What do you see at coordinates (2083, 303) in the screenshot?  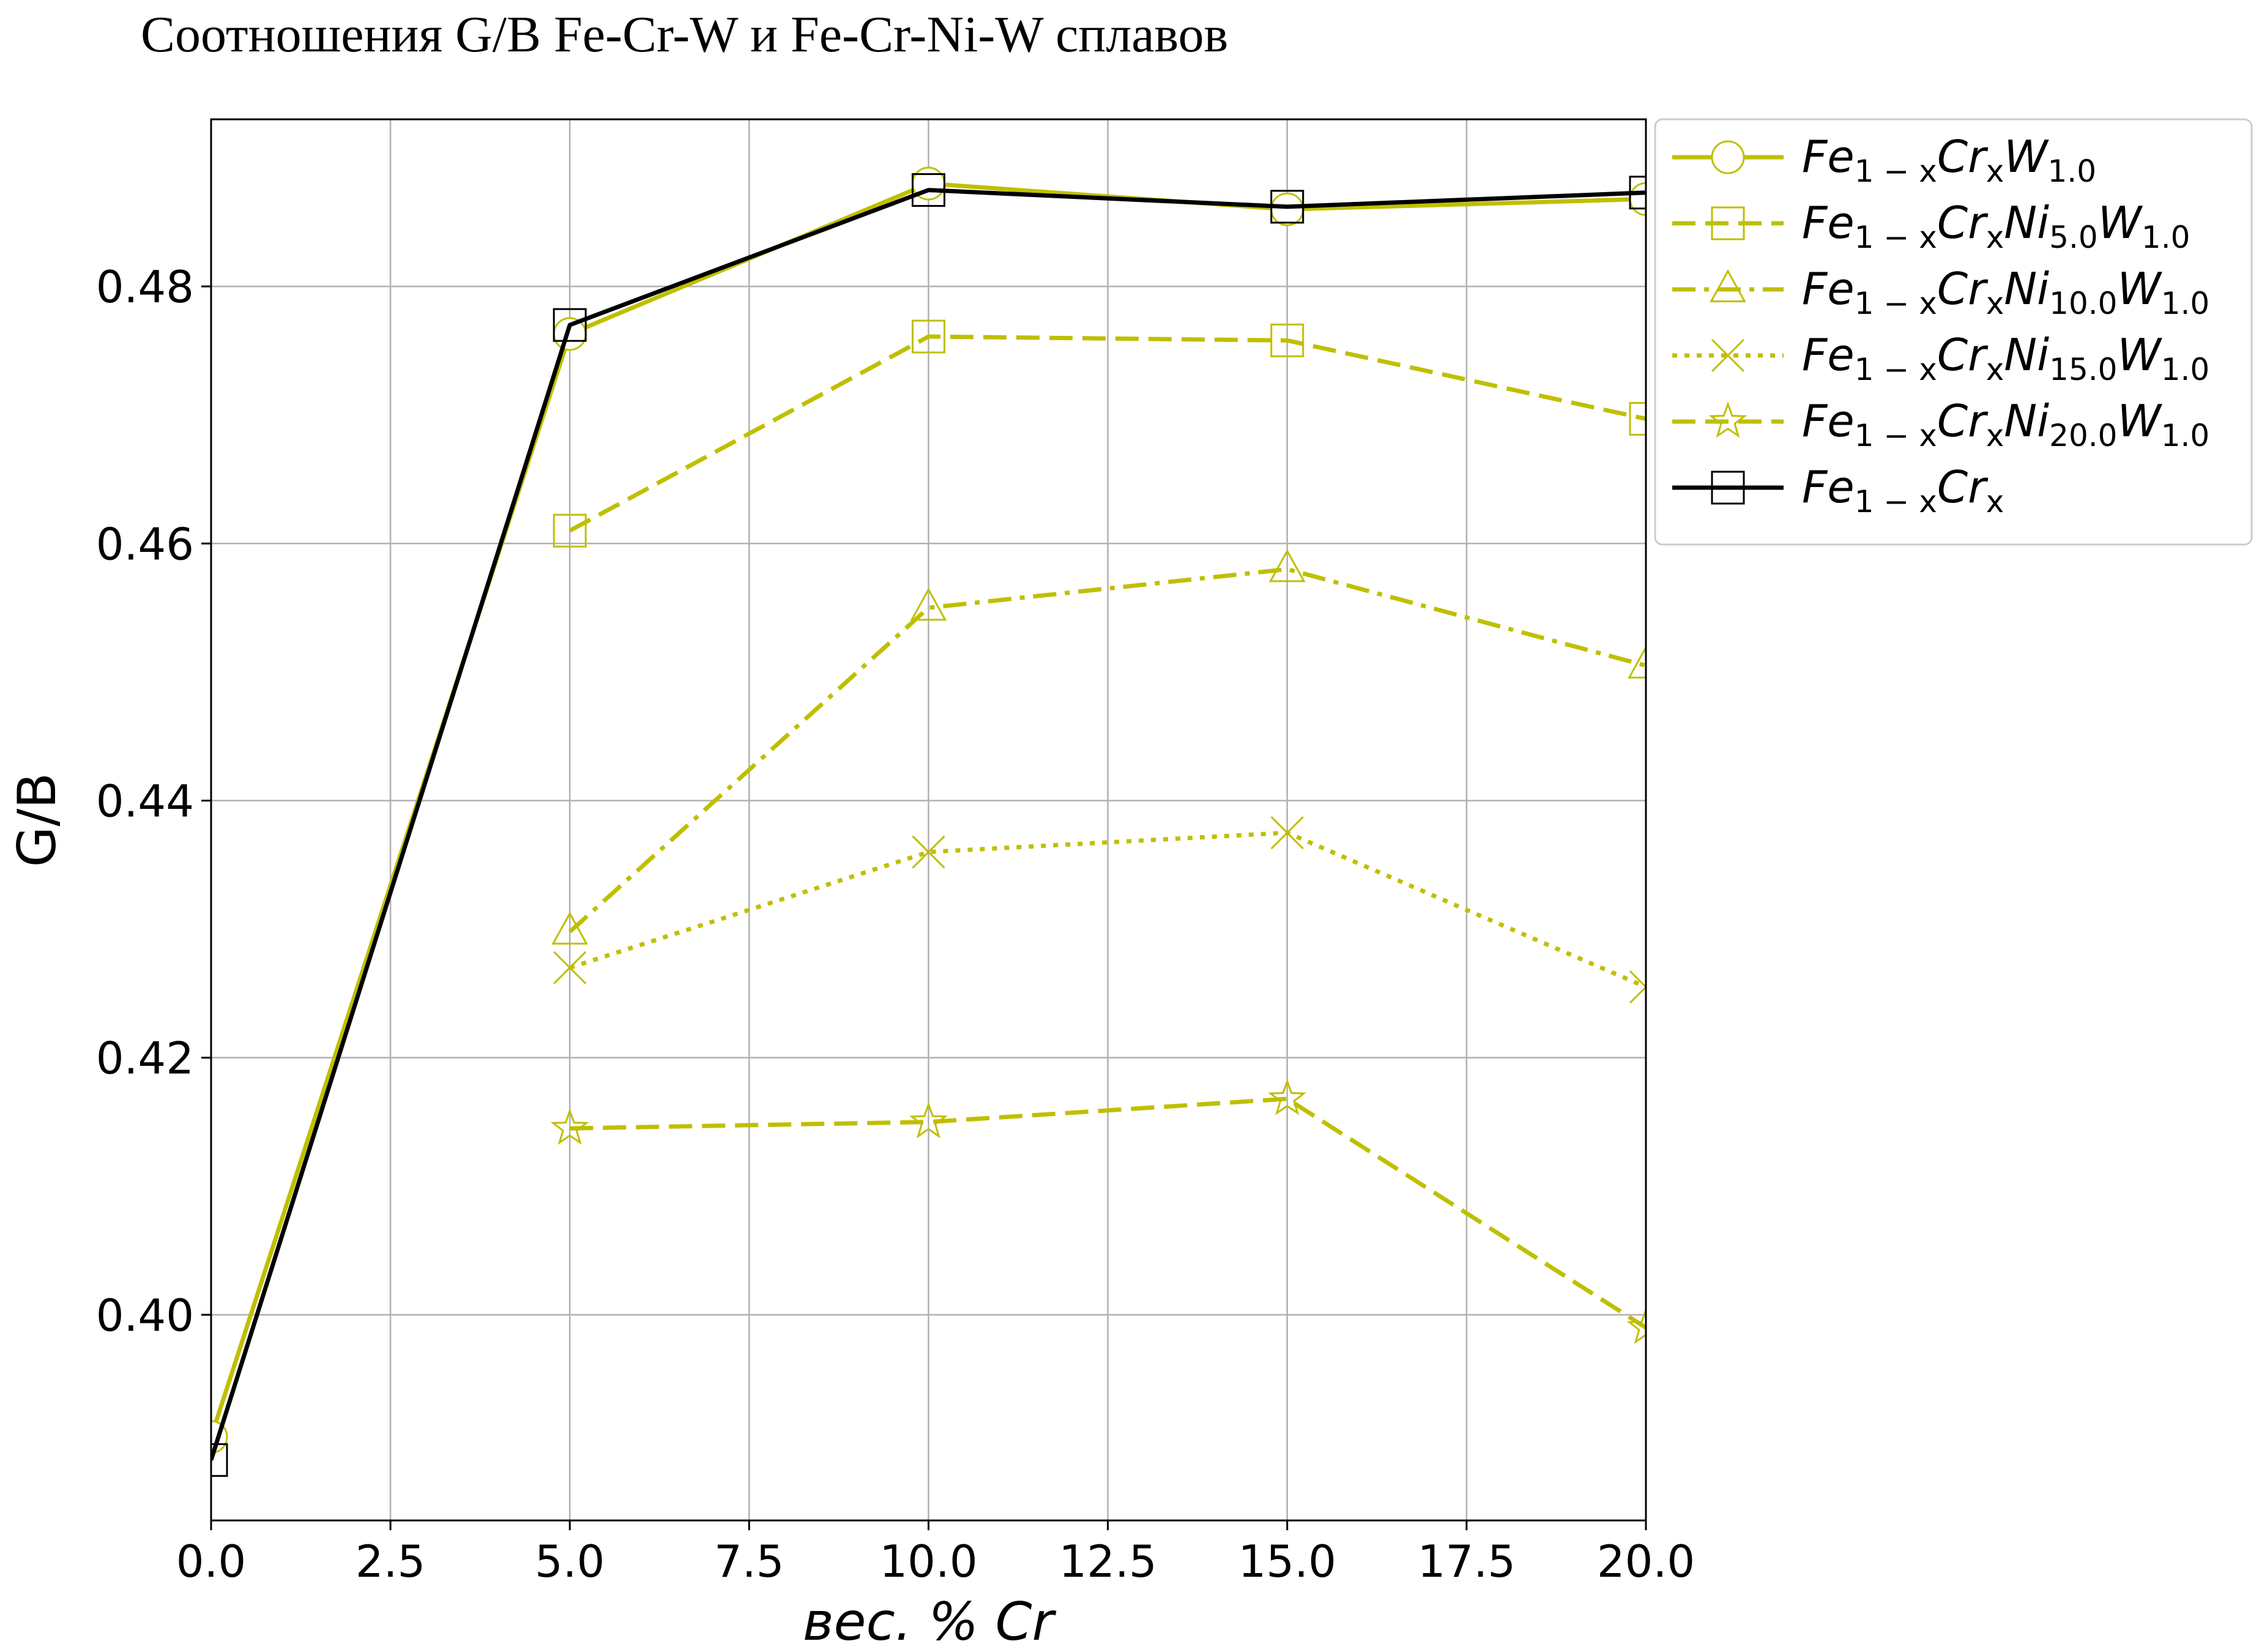 I see `legend-subscript: 10.0` at bounding box center [2083, 303].